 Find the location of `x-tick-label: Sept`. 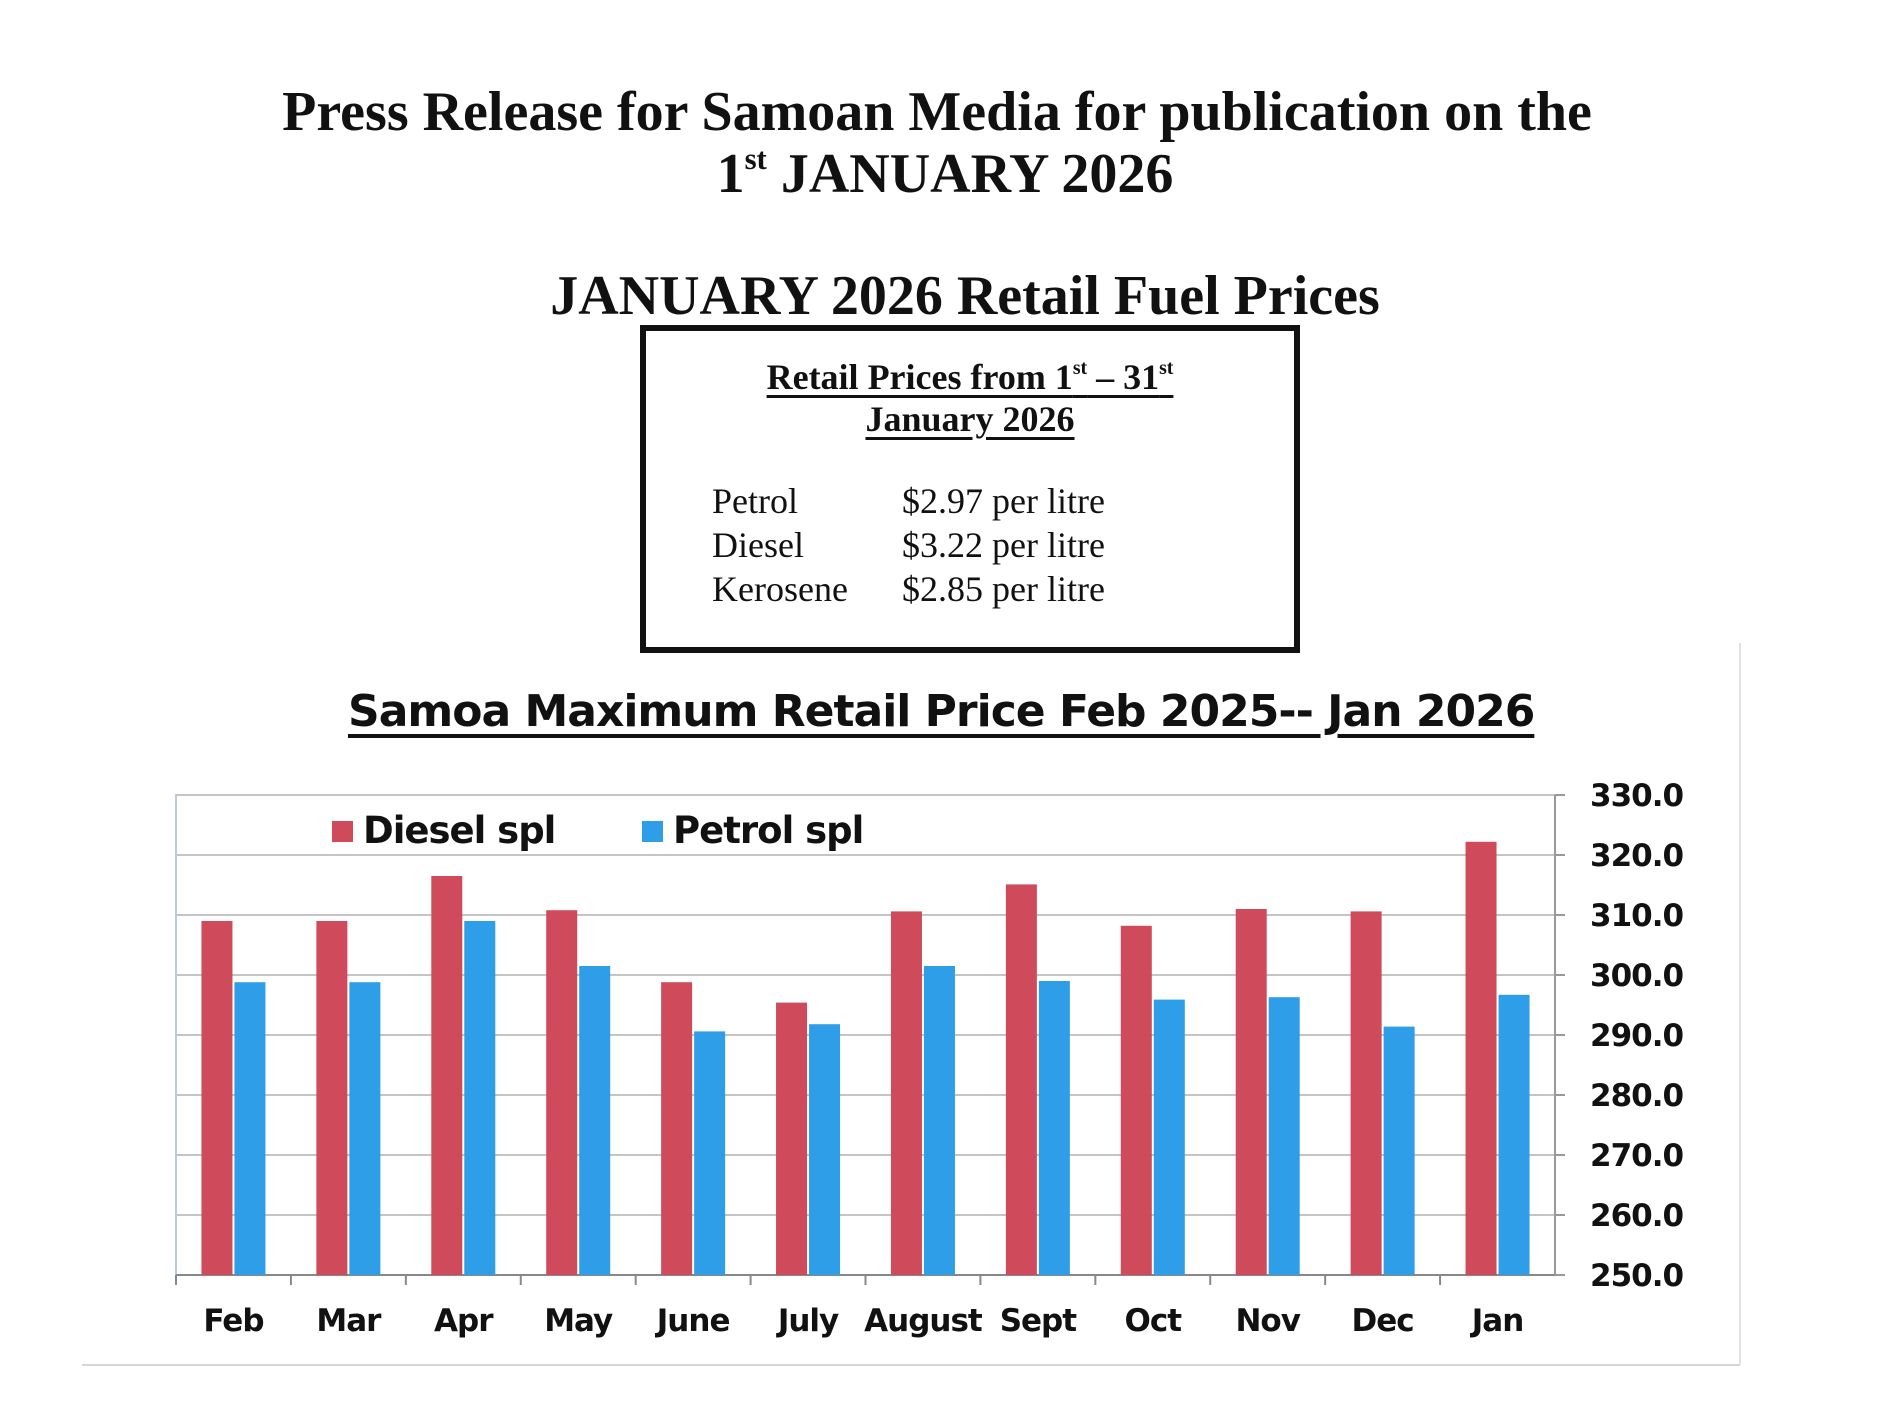

x-tick-label: Sept is located at coordinates (1039, 1321).